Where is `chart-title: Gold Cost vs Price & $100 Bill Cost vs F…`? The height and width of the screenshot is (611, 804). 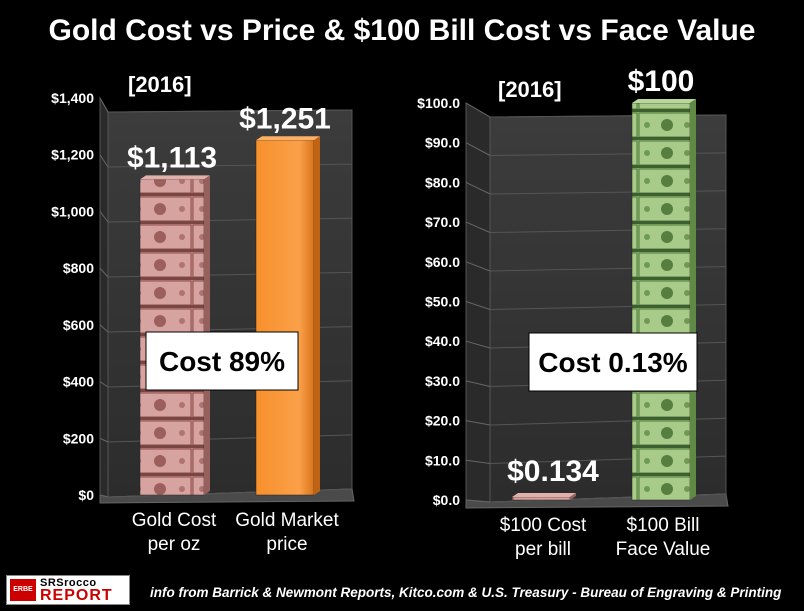
chart-title: Gold Cost vs Price & $100 Bill Cost vs F… is located at coordinates (402, 30).